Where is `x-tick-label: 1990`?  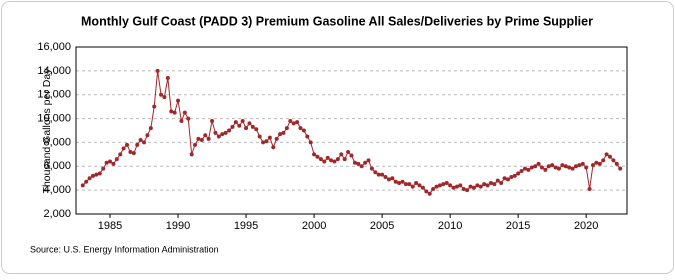
x-tick-label: 1990 is located at coordinates (178, 226).